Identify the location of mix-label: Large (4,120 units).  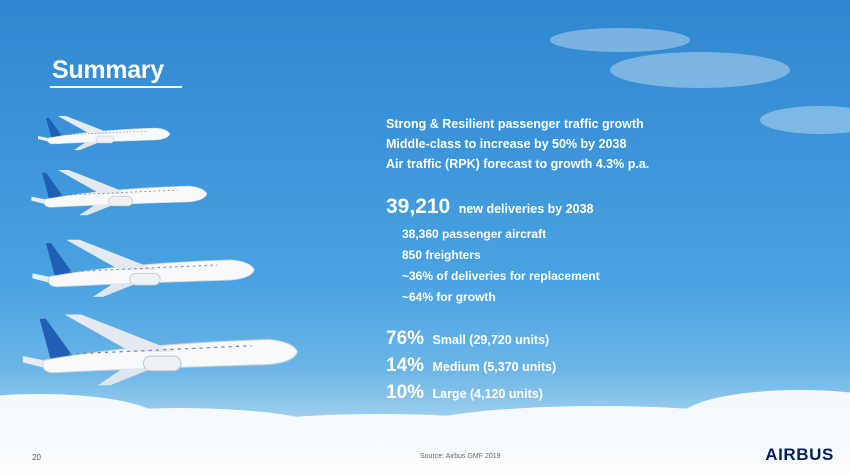
(487, 394).